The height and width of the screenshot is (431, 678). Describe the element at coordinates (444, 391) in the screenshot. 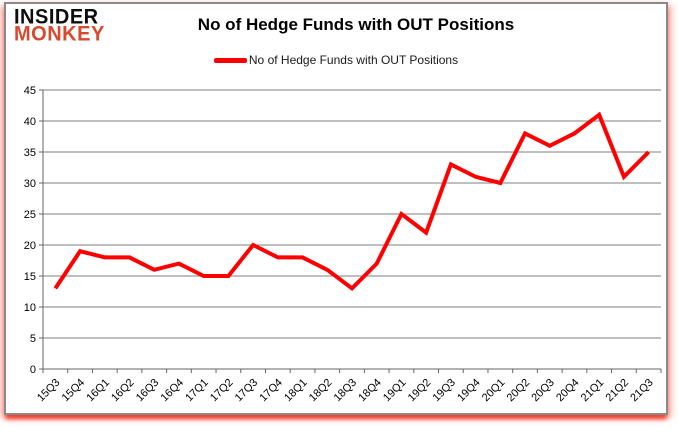

I see `x-tick-label: 19Q3` at that location.